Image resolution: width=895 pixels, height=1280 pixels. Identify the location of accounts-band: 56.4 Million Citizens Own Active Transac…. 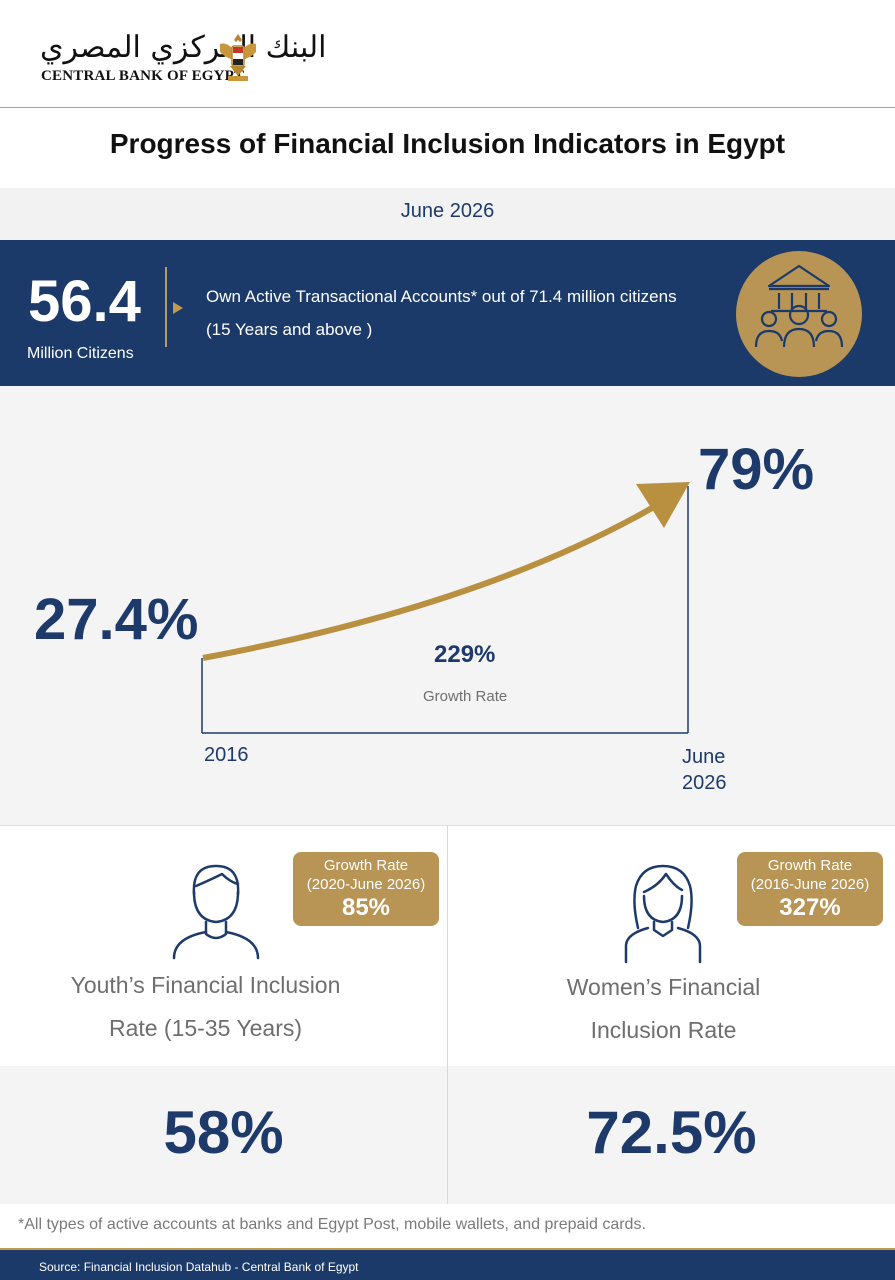
(447, 313).